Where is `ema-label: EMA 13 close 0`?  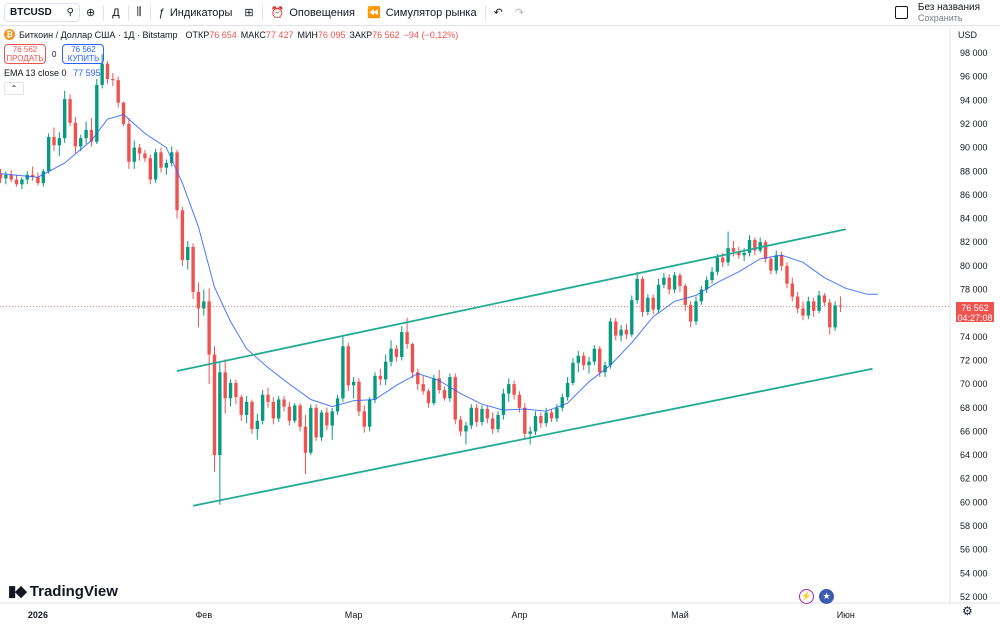
ema-label: EMA 13 close 0 is located at coordinates (35, 73).